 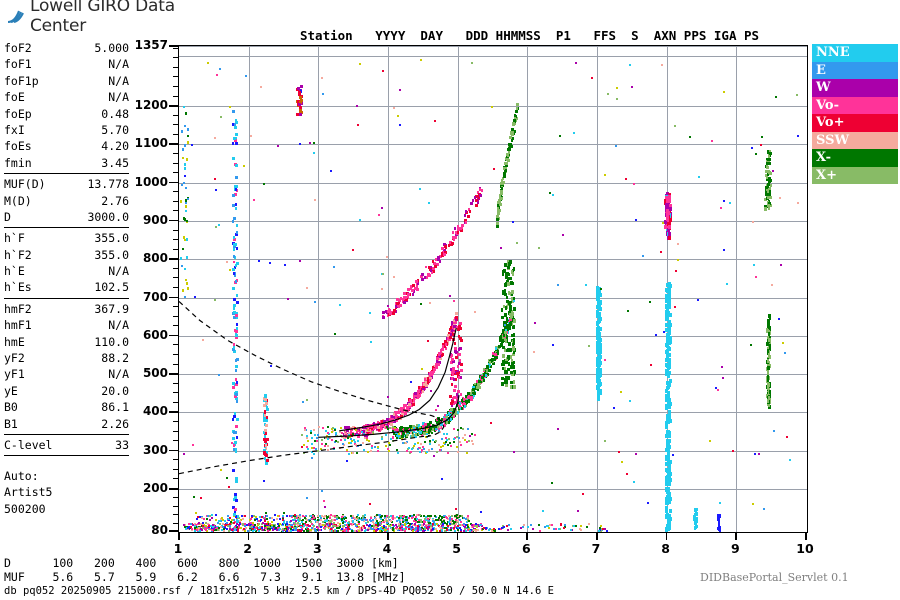 I want to click on legend-item-e: E, so click(x=855, y=70).